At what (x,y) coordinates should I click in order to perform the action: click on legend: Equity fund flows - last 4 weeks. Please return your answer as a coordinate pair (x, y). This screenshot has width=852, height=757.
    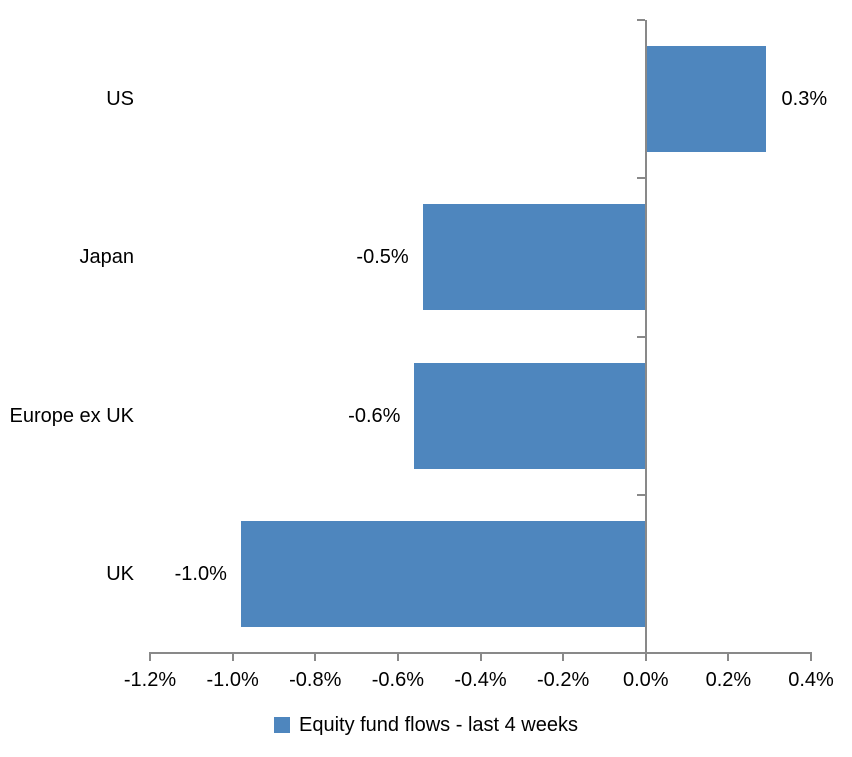
    Looking at the image, I should click on (426, 725).